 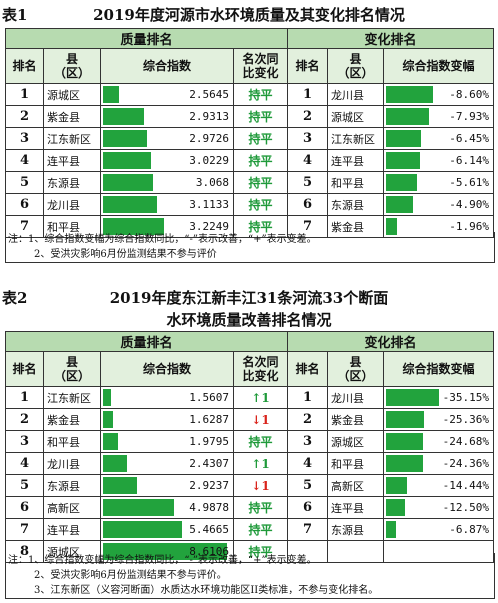 What do you see at coordinates (466, 419) in the screenshot?
I see `change-index-value: -25.36%` at bounding box center [466, 419].